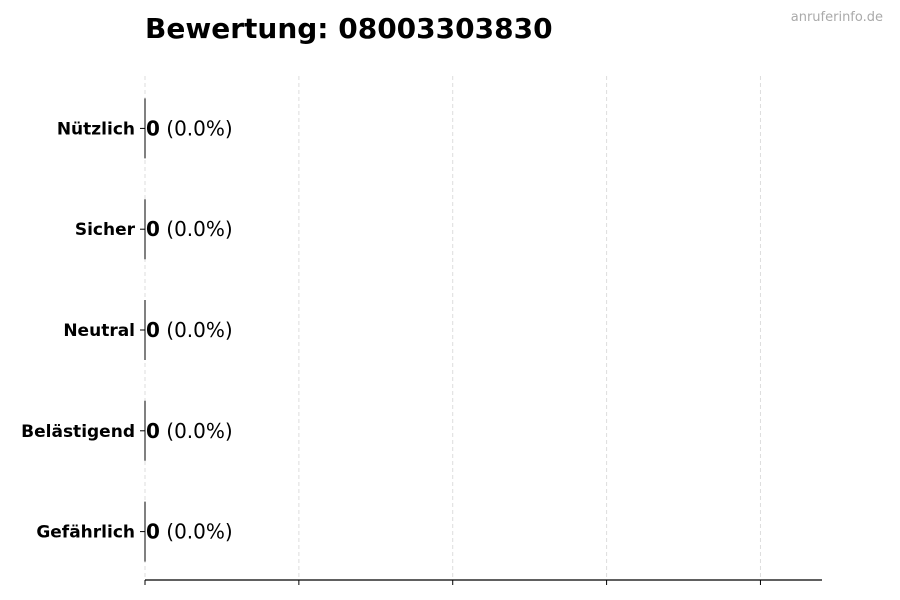 The height and width of the screenshot is (600, 900). What do you see at coordinates (99, 331) in the screenshot?
I see `y-tick-label: Neutral` at bounding box center [99, 331].